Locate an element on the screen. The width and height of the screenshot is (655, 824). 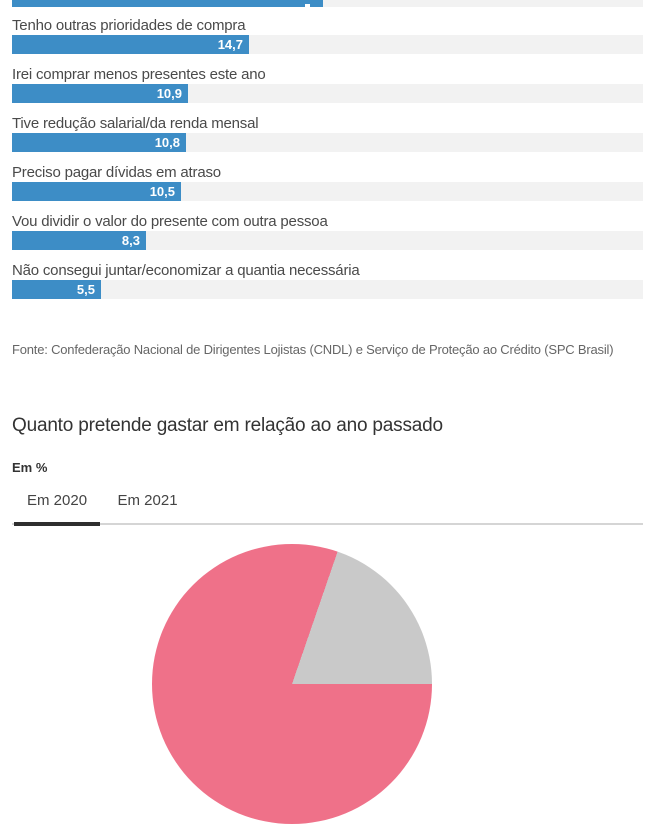
bar-fill: 5,5 is located at coordinates (56, 289).